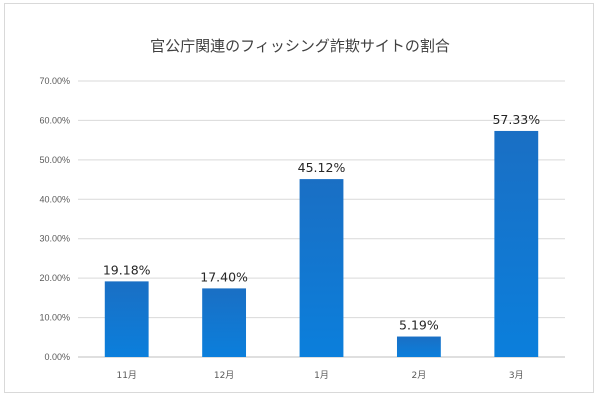 The width and height of the screenshot is (600, 400). What do you see at coordinates (300, 46) in the screenshot?
I see `chart-title: 官公庁関連のフィッシング詐欺サイトの割合` at bounding box center [300, 46].